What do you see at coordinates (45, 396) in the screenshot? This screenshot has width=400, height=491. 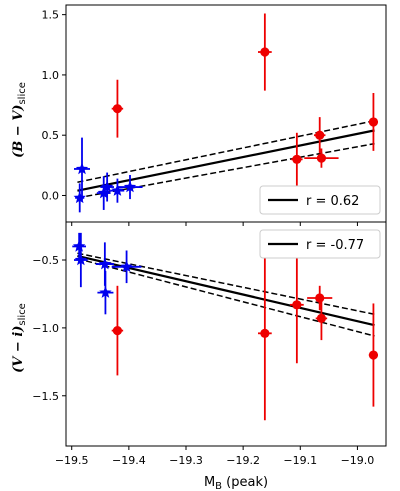 I see `y-tick-label-vi: −1.5` at bounding box center [45, 396].